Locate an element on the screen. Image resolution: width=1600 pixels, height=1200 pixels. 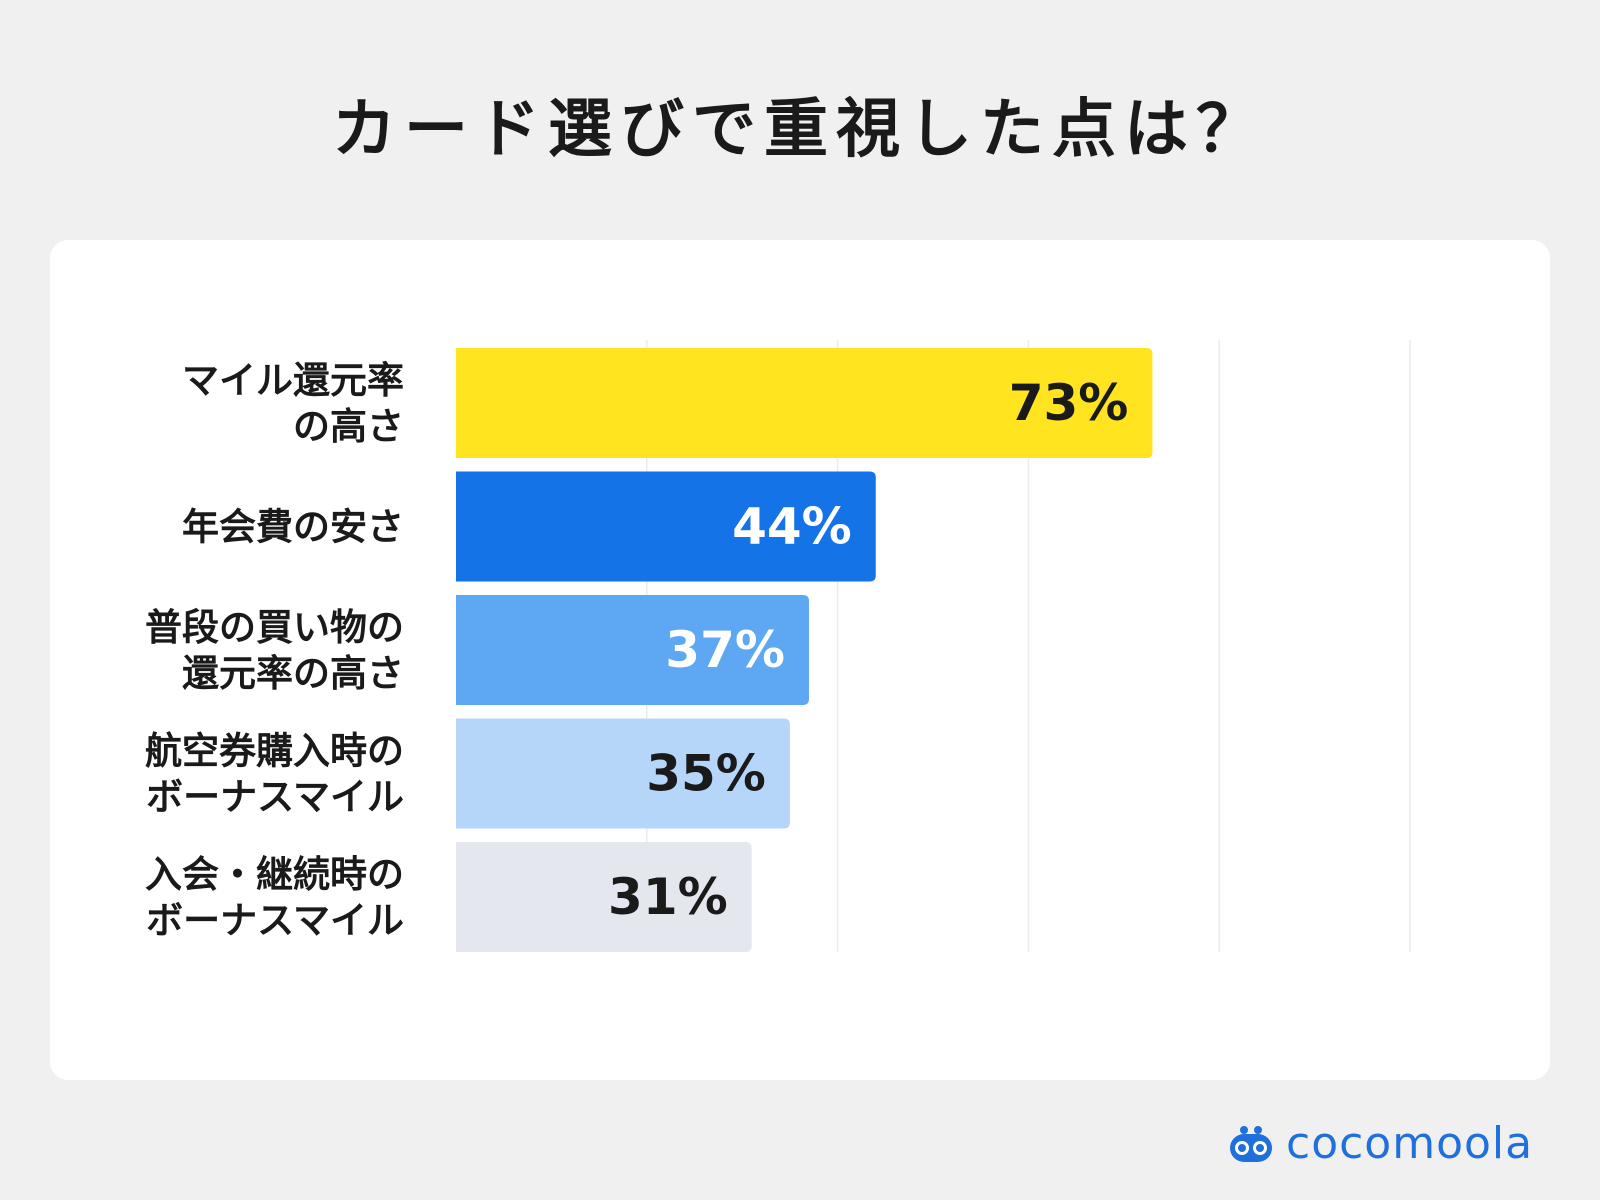
category-label: 年会費の安さ is located at coordinates (293, 527).